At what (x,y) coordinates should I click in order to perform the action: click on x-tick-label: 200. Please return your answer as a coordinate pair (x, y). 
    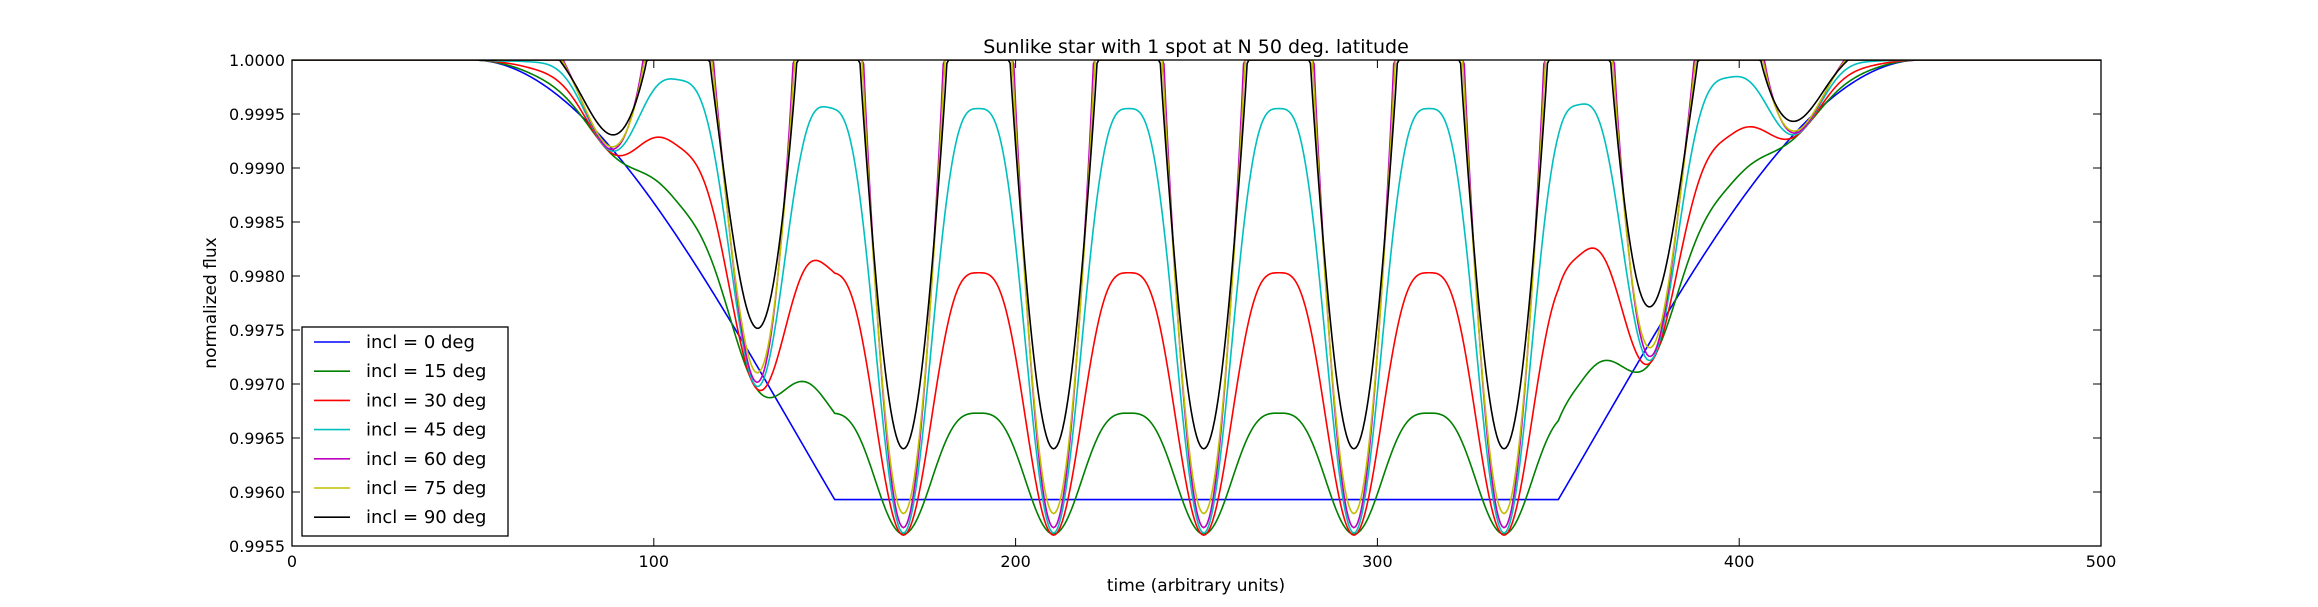
    Looking at the image, I should click on (1015, 561).